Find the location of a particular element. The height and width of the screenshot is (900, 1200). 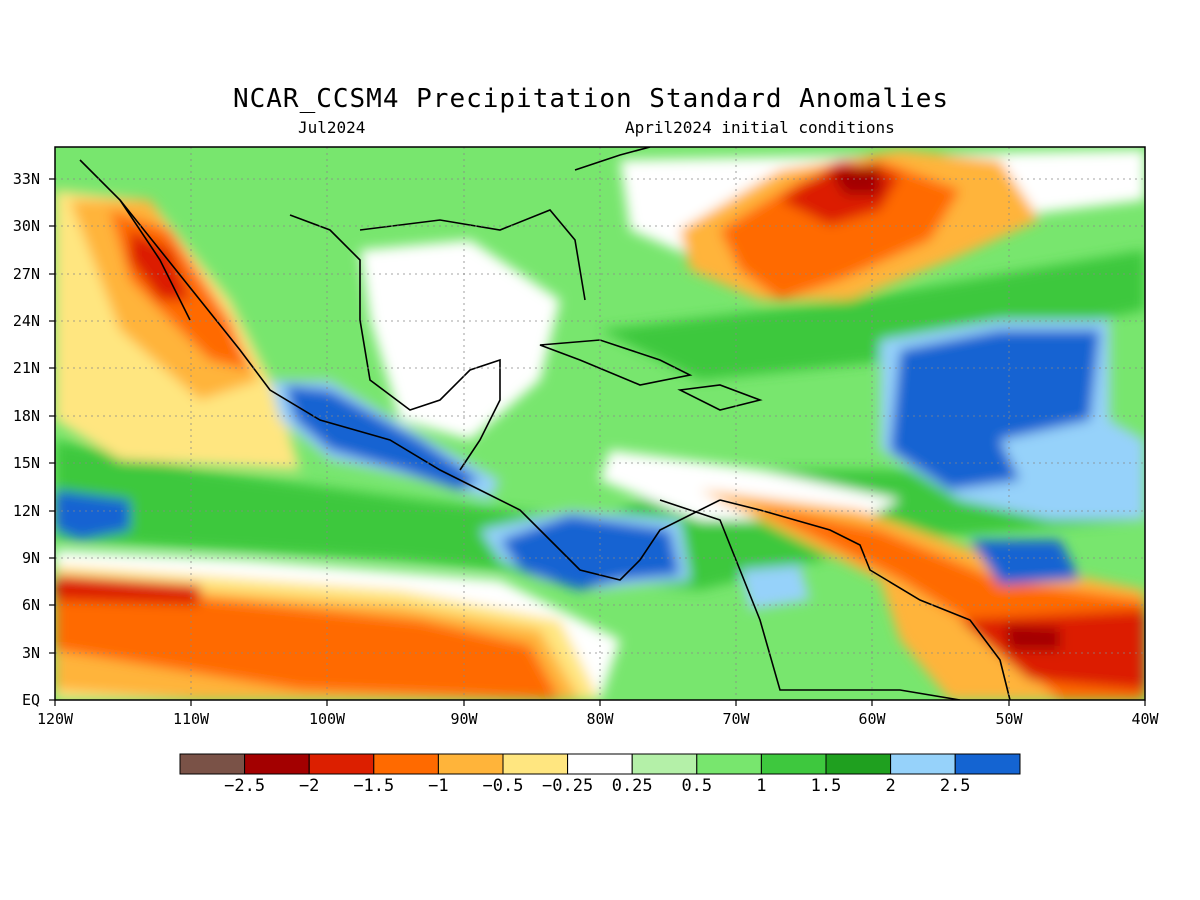

y-tick-label: 18N is located at coordinates (26, 416).